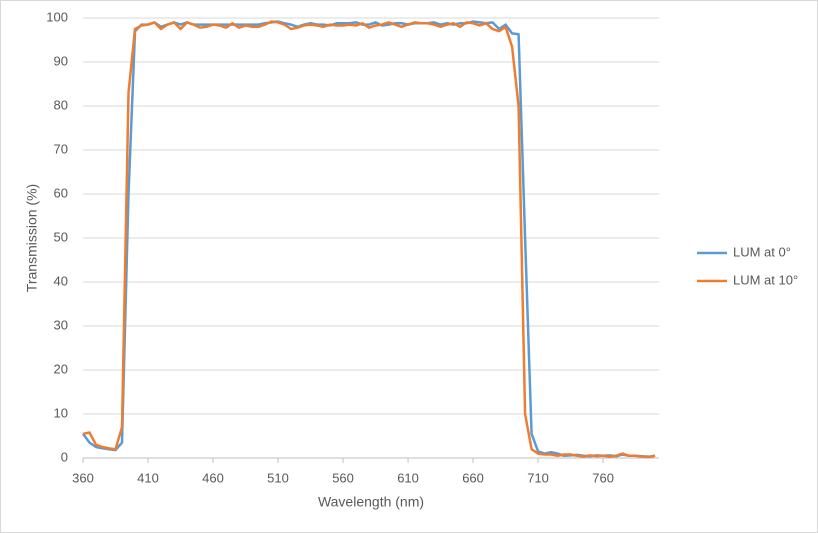 The image size is (818, 533). Describe the element at coordinates (83, 477) in the screenshot. I see `x-tick-label: 360` at that location.